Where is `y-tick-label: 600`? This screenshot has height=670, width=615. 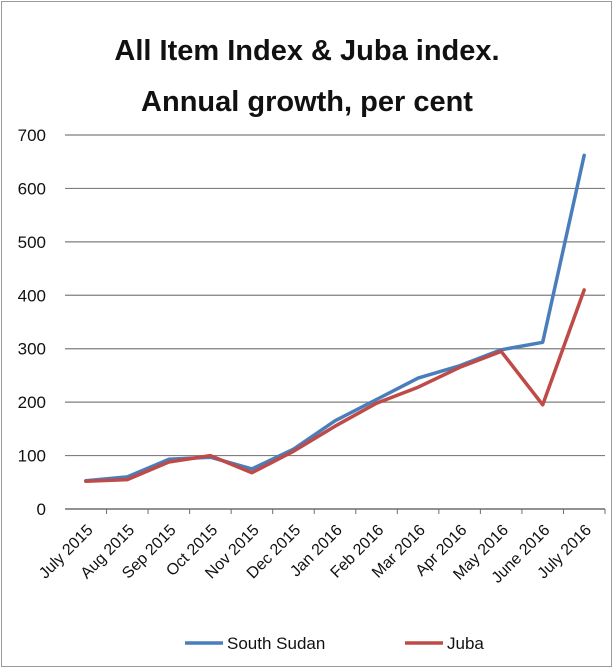
y-tick-label: 600 is located at coordinates (32, 188).